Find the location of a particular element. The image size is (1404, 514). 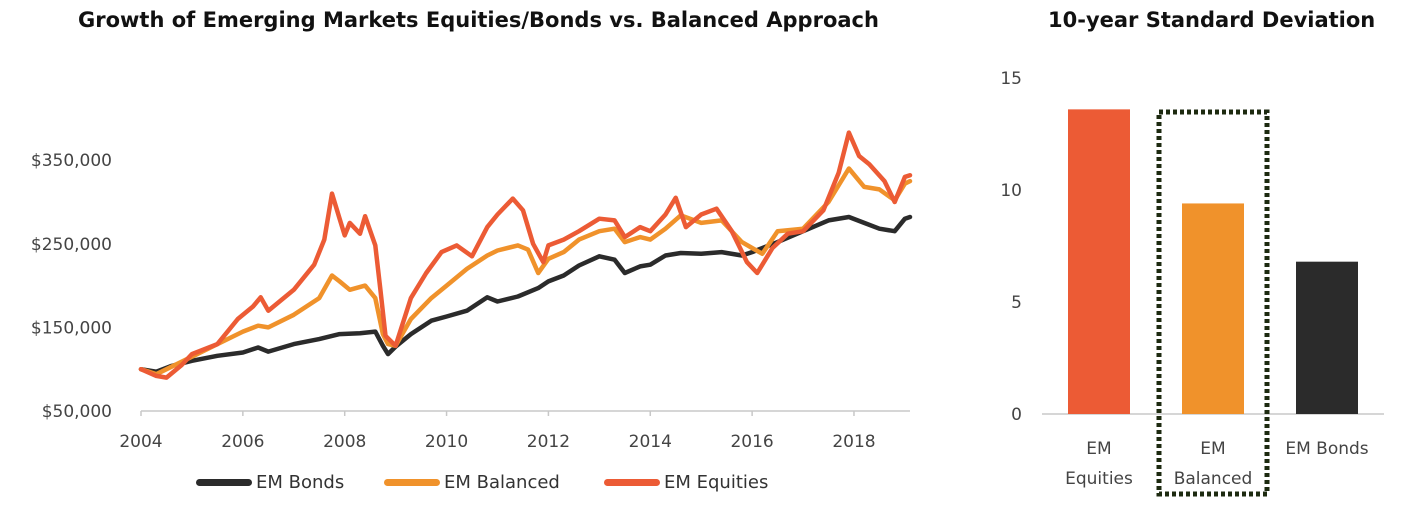

bar-chart-title: 10-year Standard Deviation is located at coordinates (1212, 20).